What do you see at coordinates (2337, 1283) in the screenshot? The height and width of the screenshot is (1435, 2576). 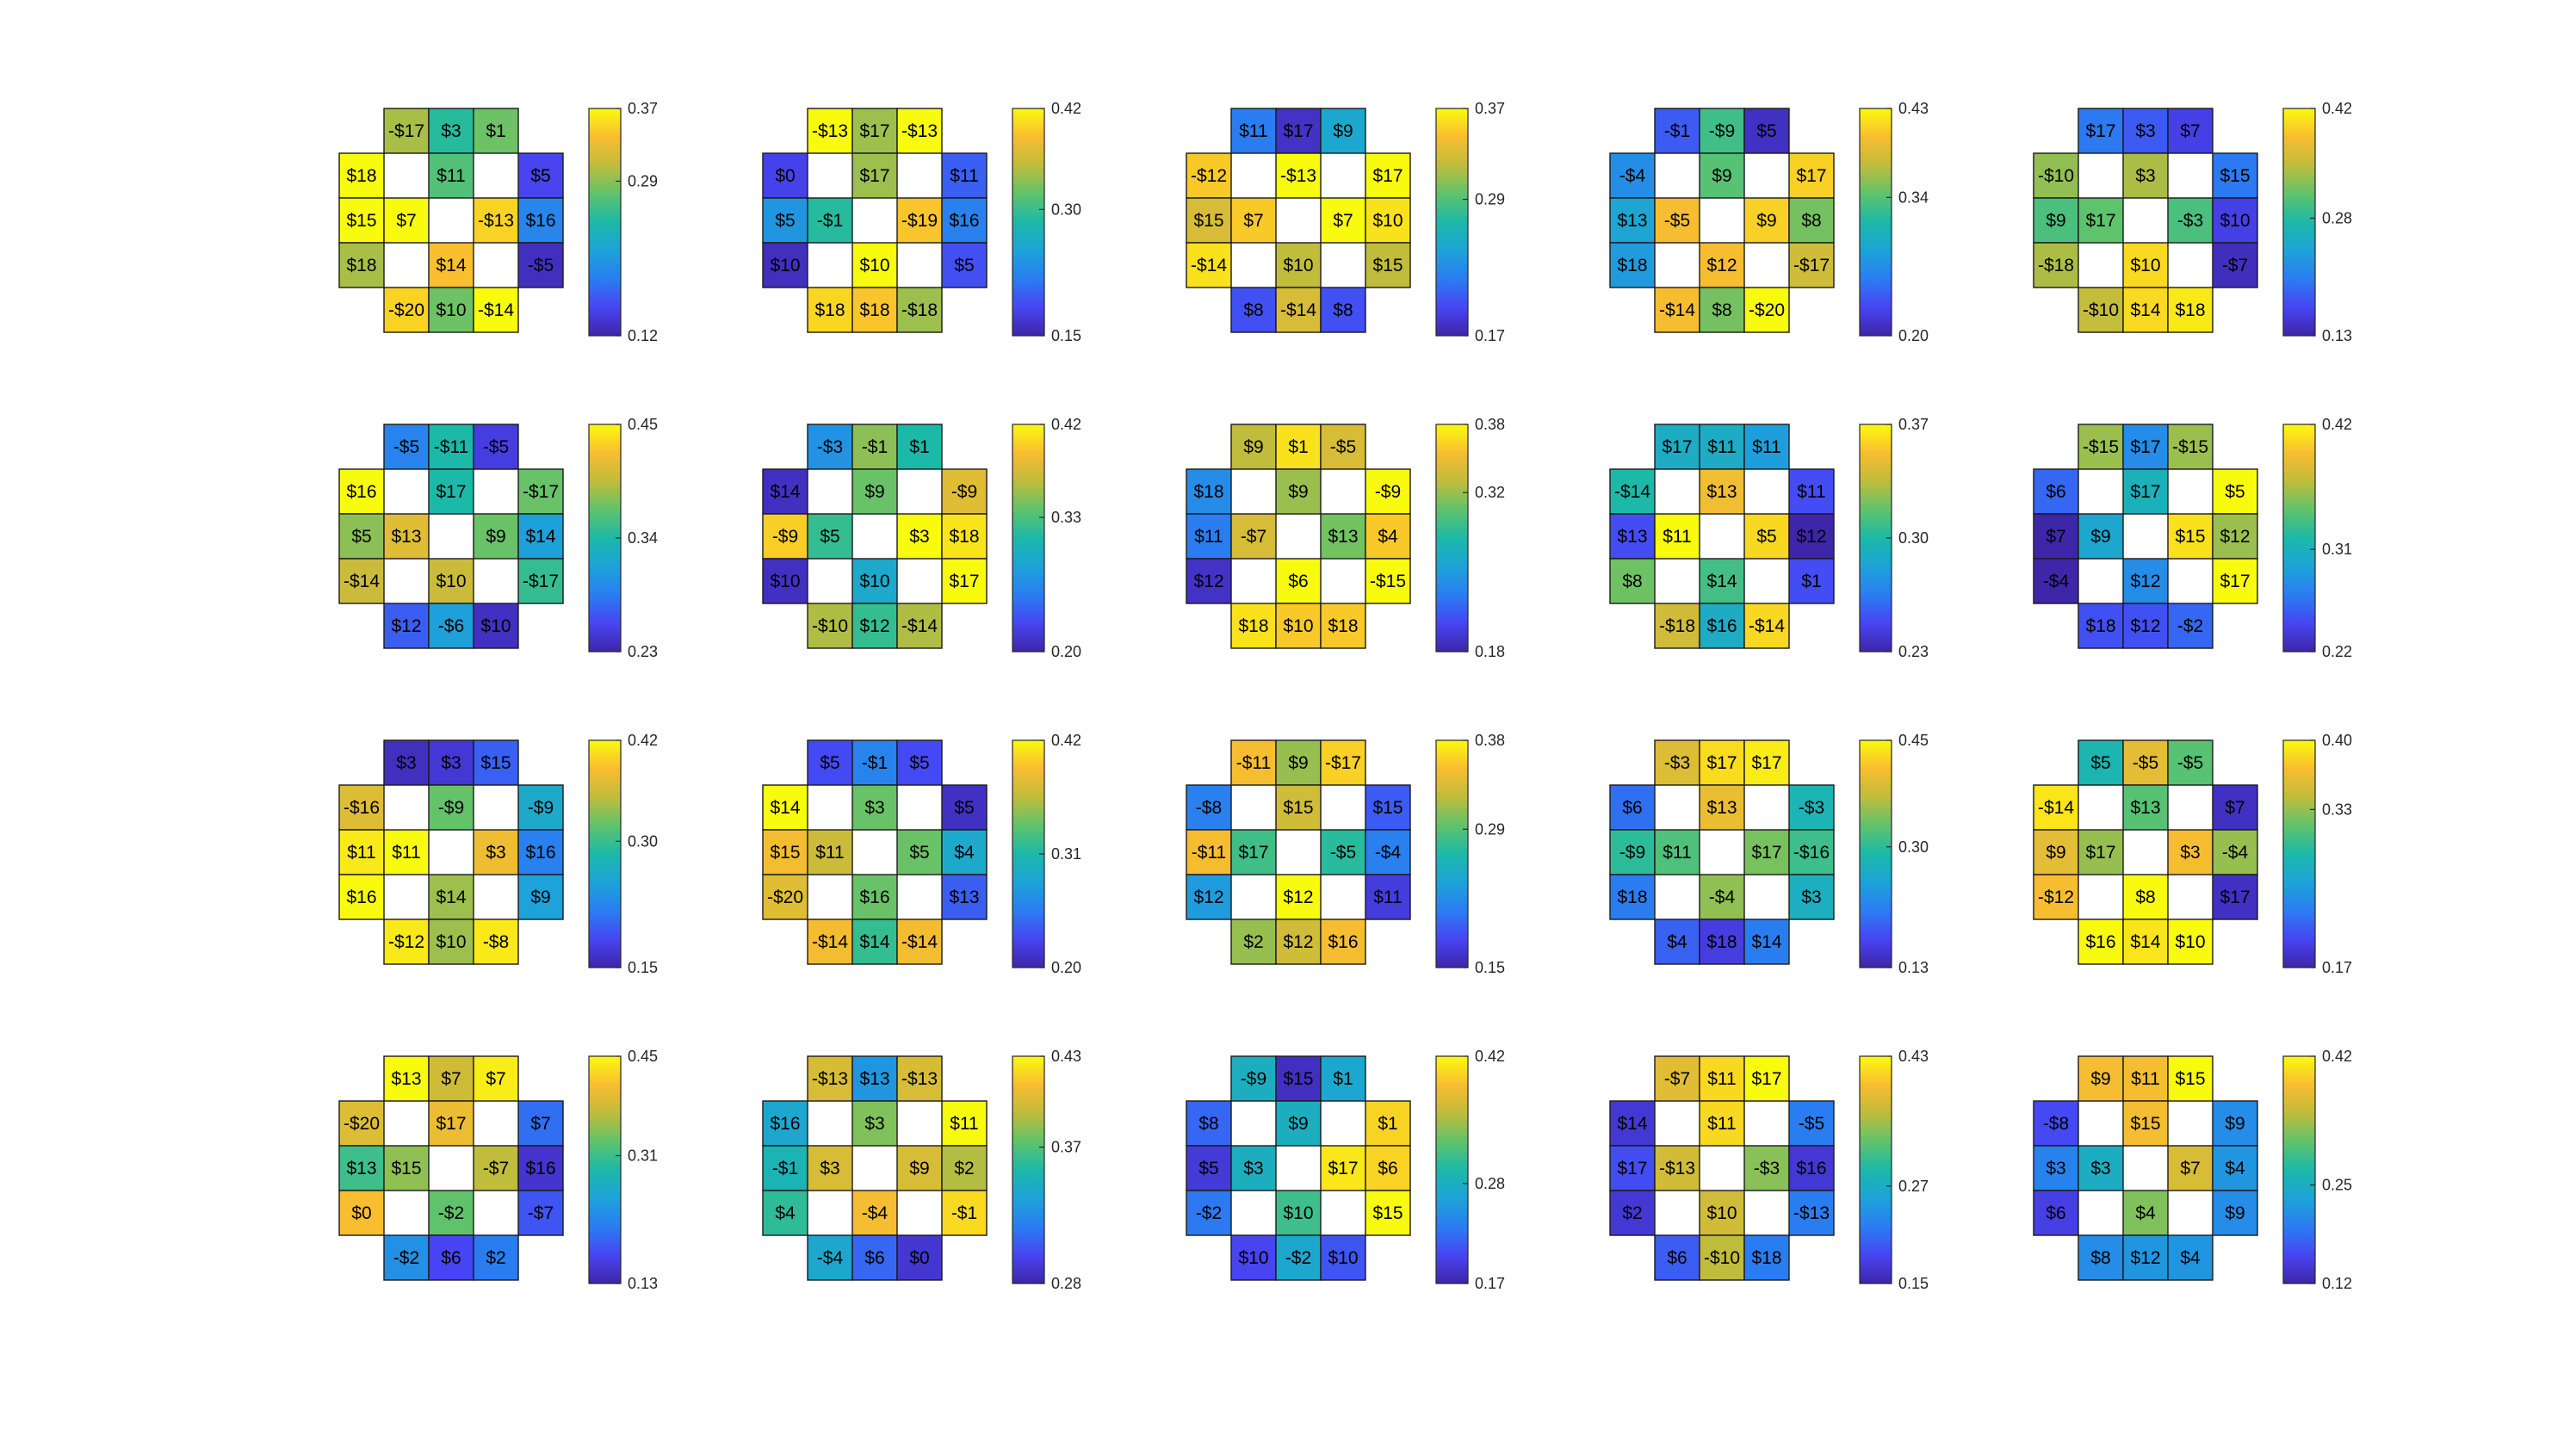 I see `colorbar-tick-label: 0.12` at bounding box center [2337, 1283].